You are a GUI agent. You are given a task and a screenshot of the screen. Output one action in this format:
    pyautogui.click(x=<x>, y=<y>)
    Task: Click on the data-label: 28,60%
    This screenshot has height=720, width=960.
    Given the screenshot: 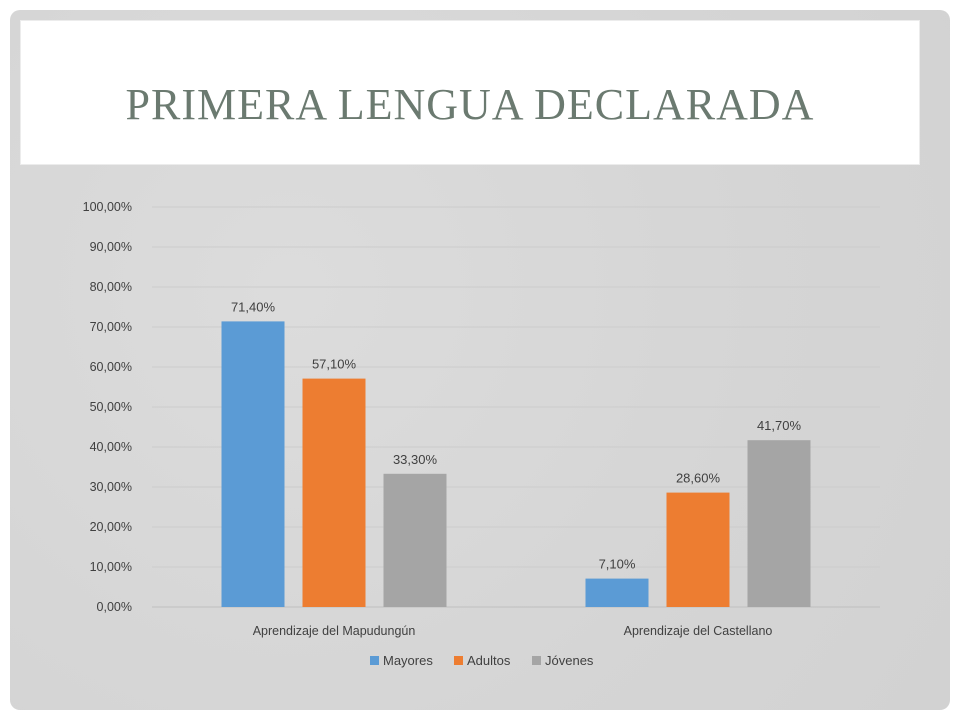 What is the action you would take?
    pyautogui.click(x=698, y=478)
    